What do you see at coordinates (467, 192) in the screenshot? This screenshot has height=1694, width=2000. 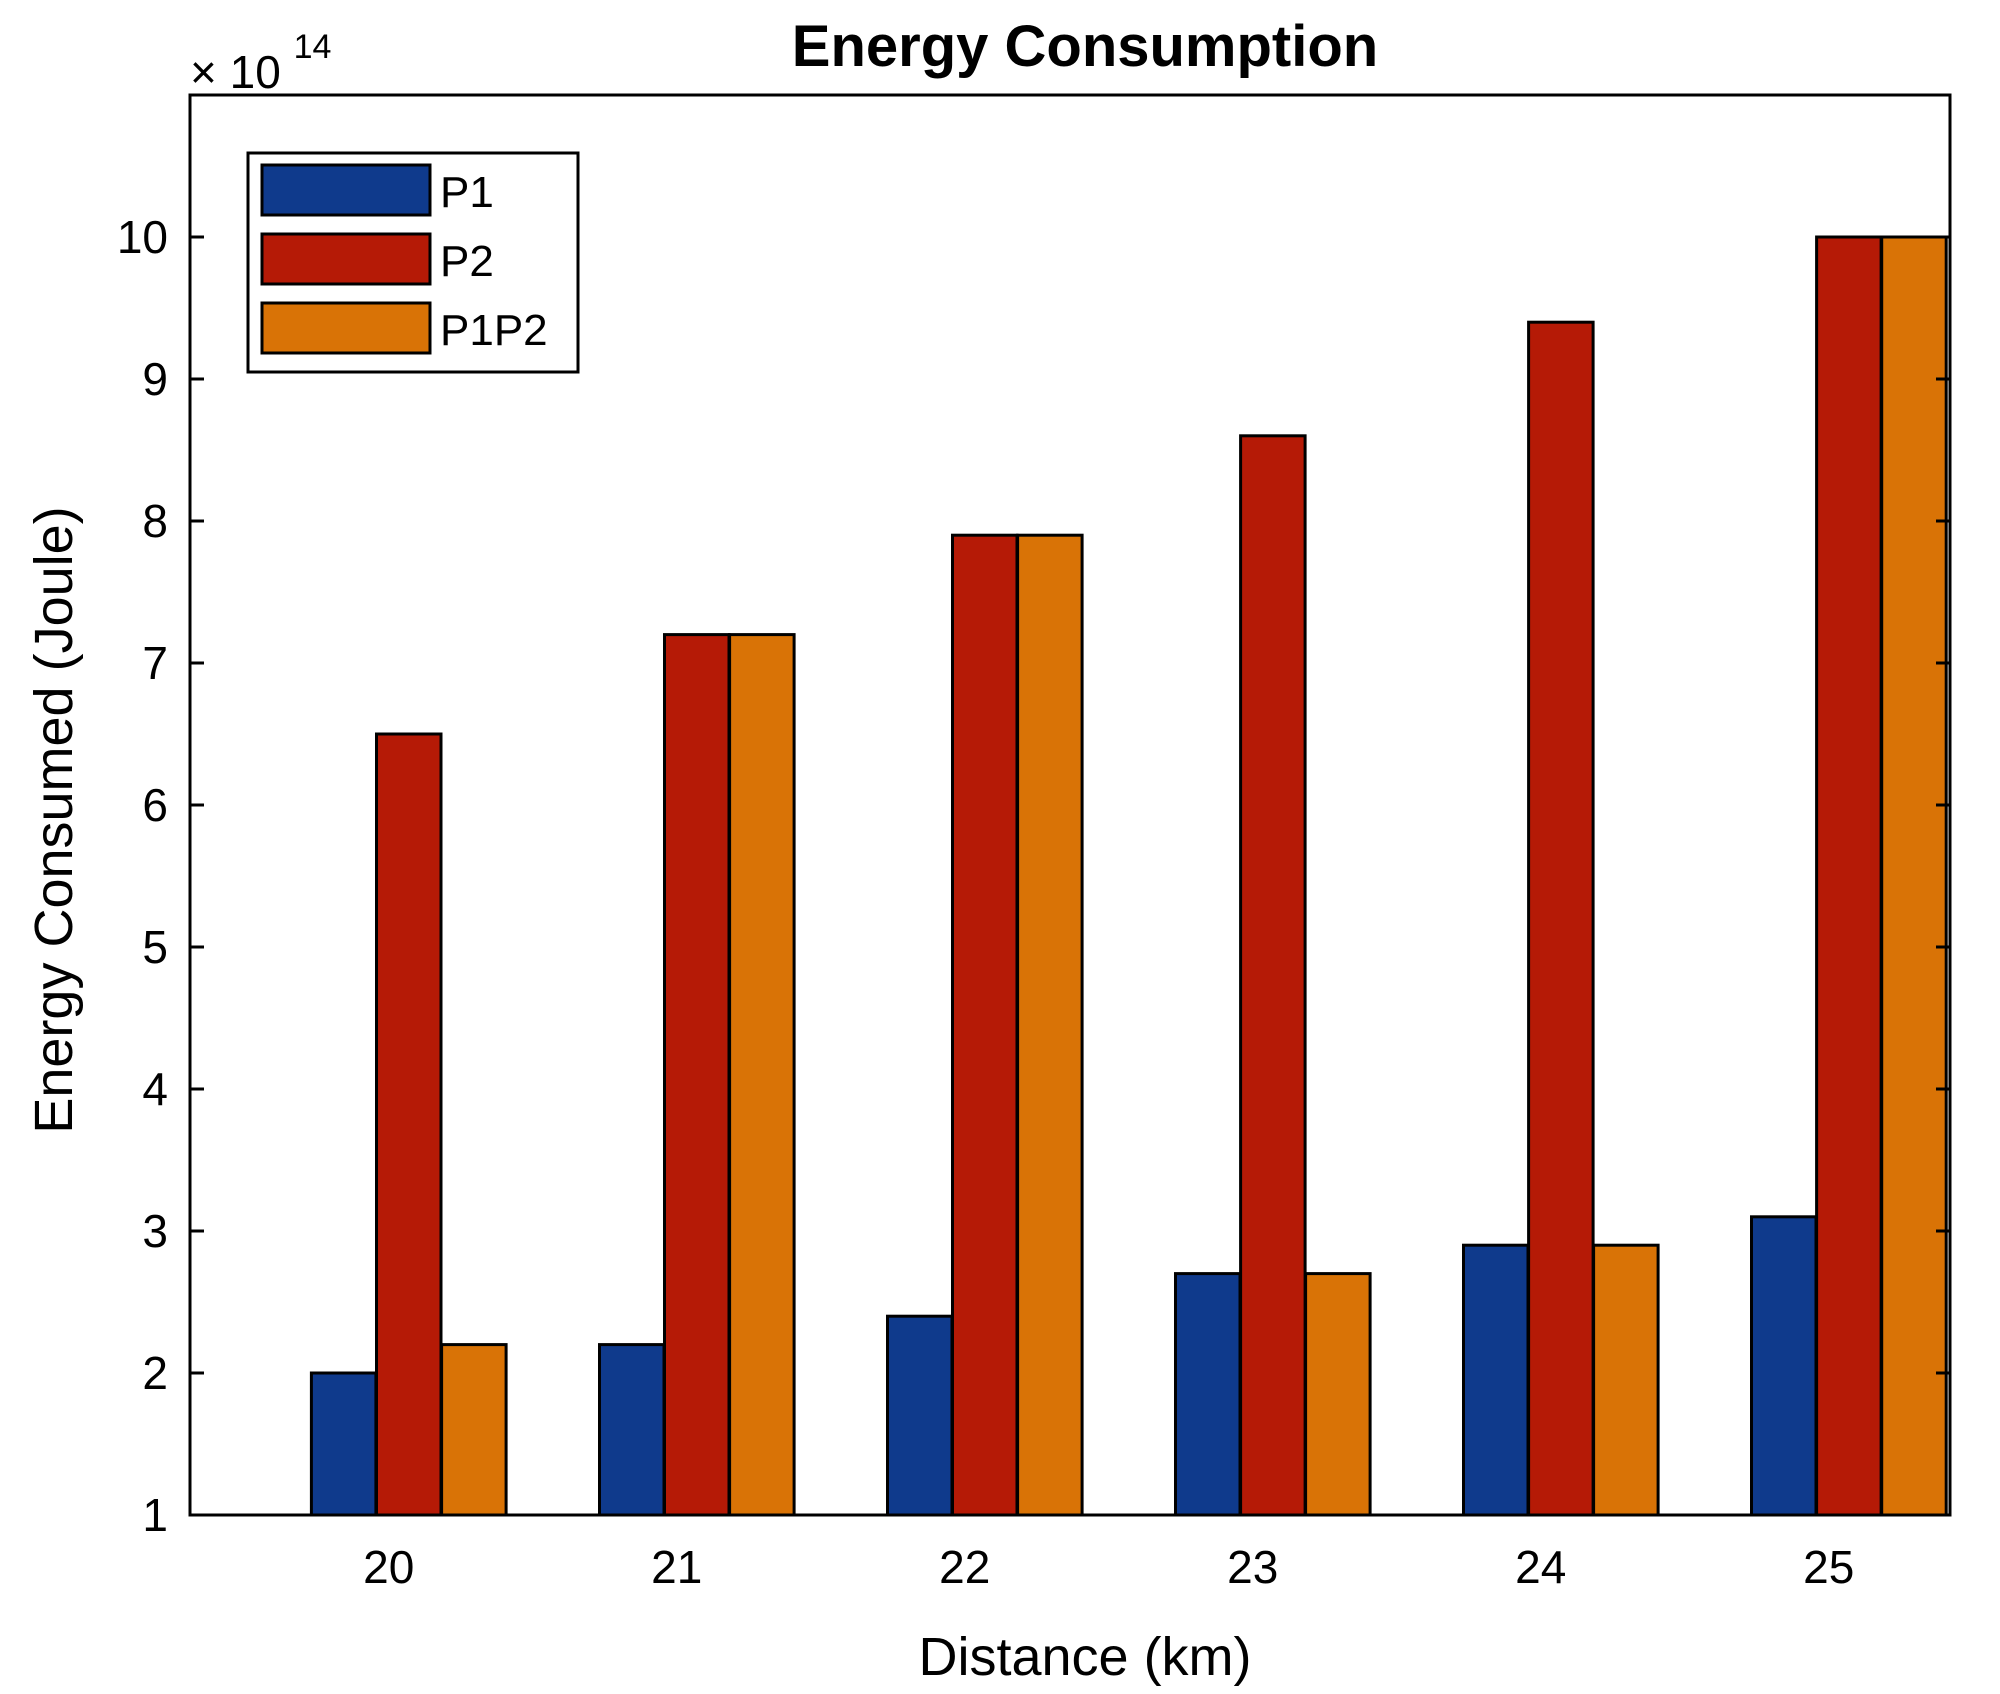 I see `legend-label-p1: P1` at bounding box center [467, 192].